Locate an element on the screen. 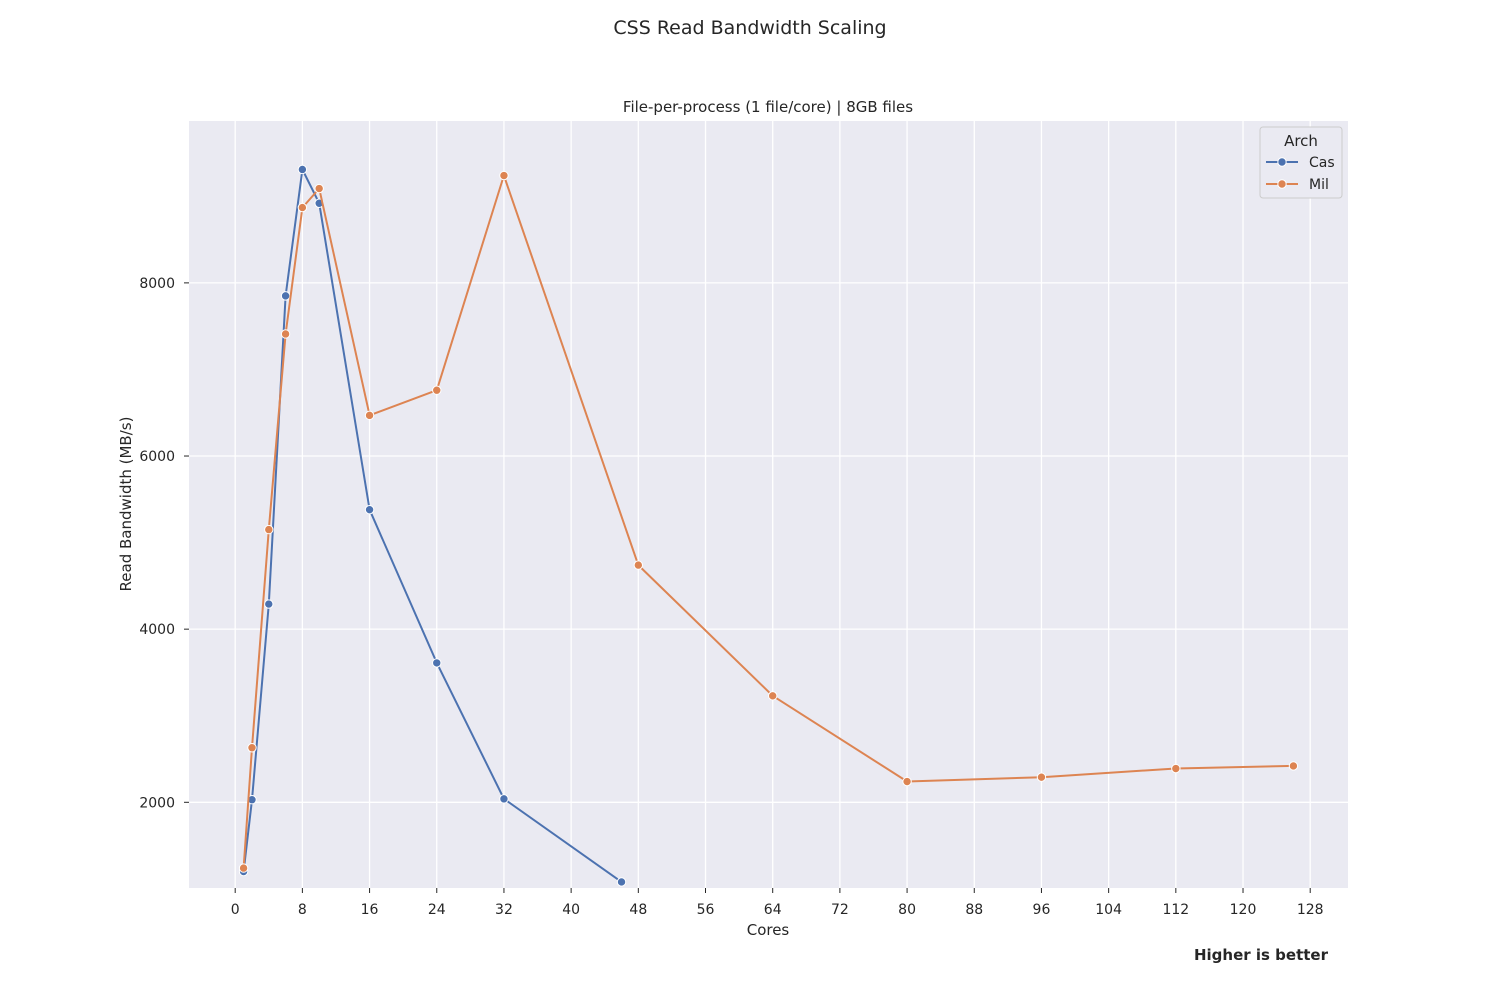 The width and height of the screenshot is (1500, 1000). x-tick-label: 128 is located at coordinates (1310, 910).